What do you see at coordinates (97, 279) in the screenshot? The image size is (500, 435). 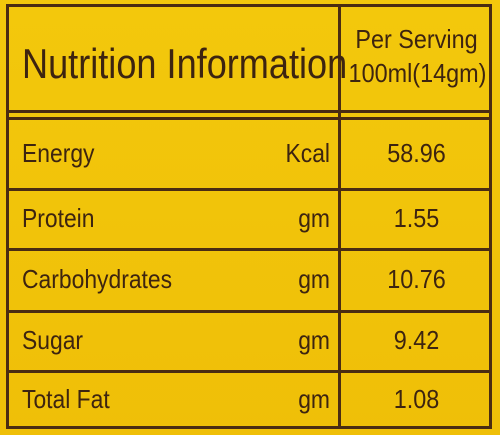 I see `nutrient-name: Carbohydrates` at bounding box center [97, 279].